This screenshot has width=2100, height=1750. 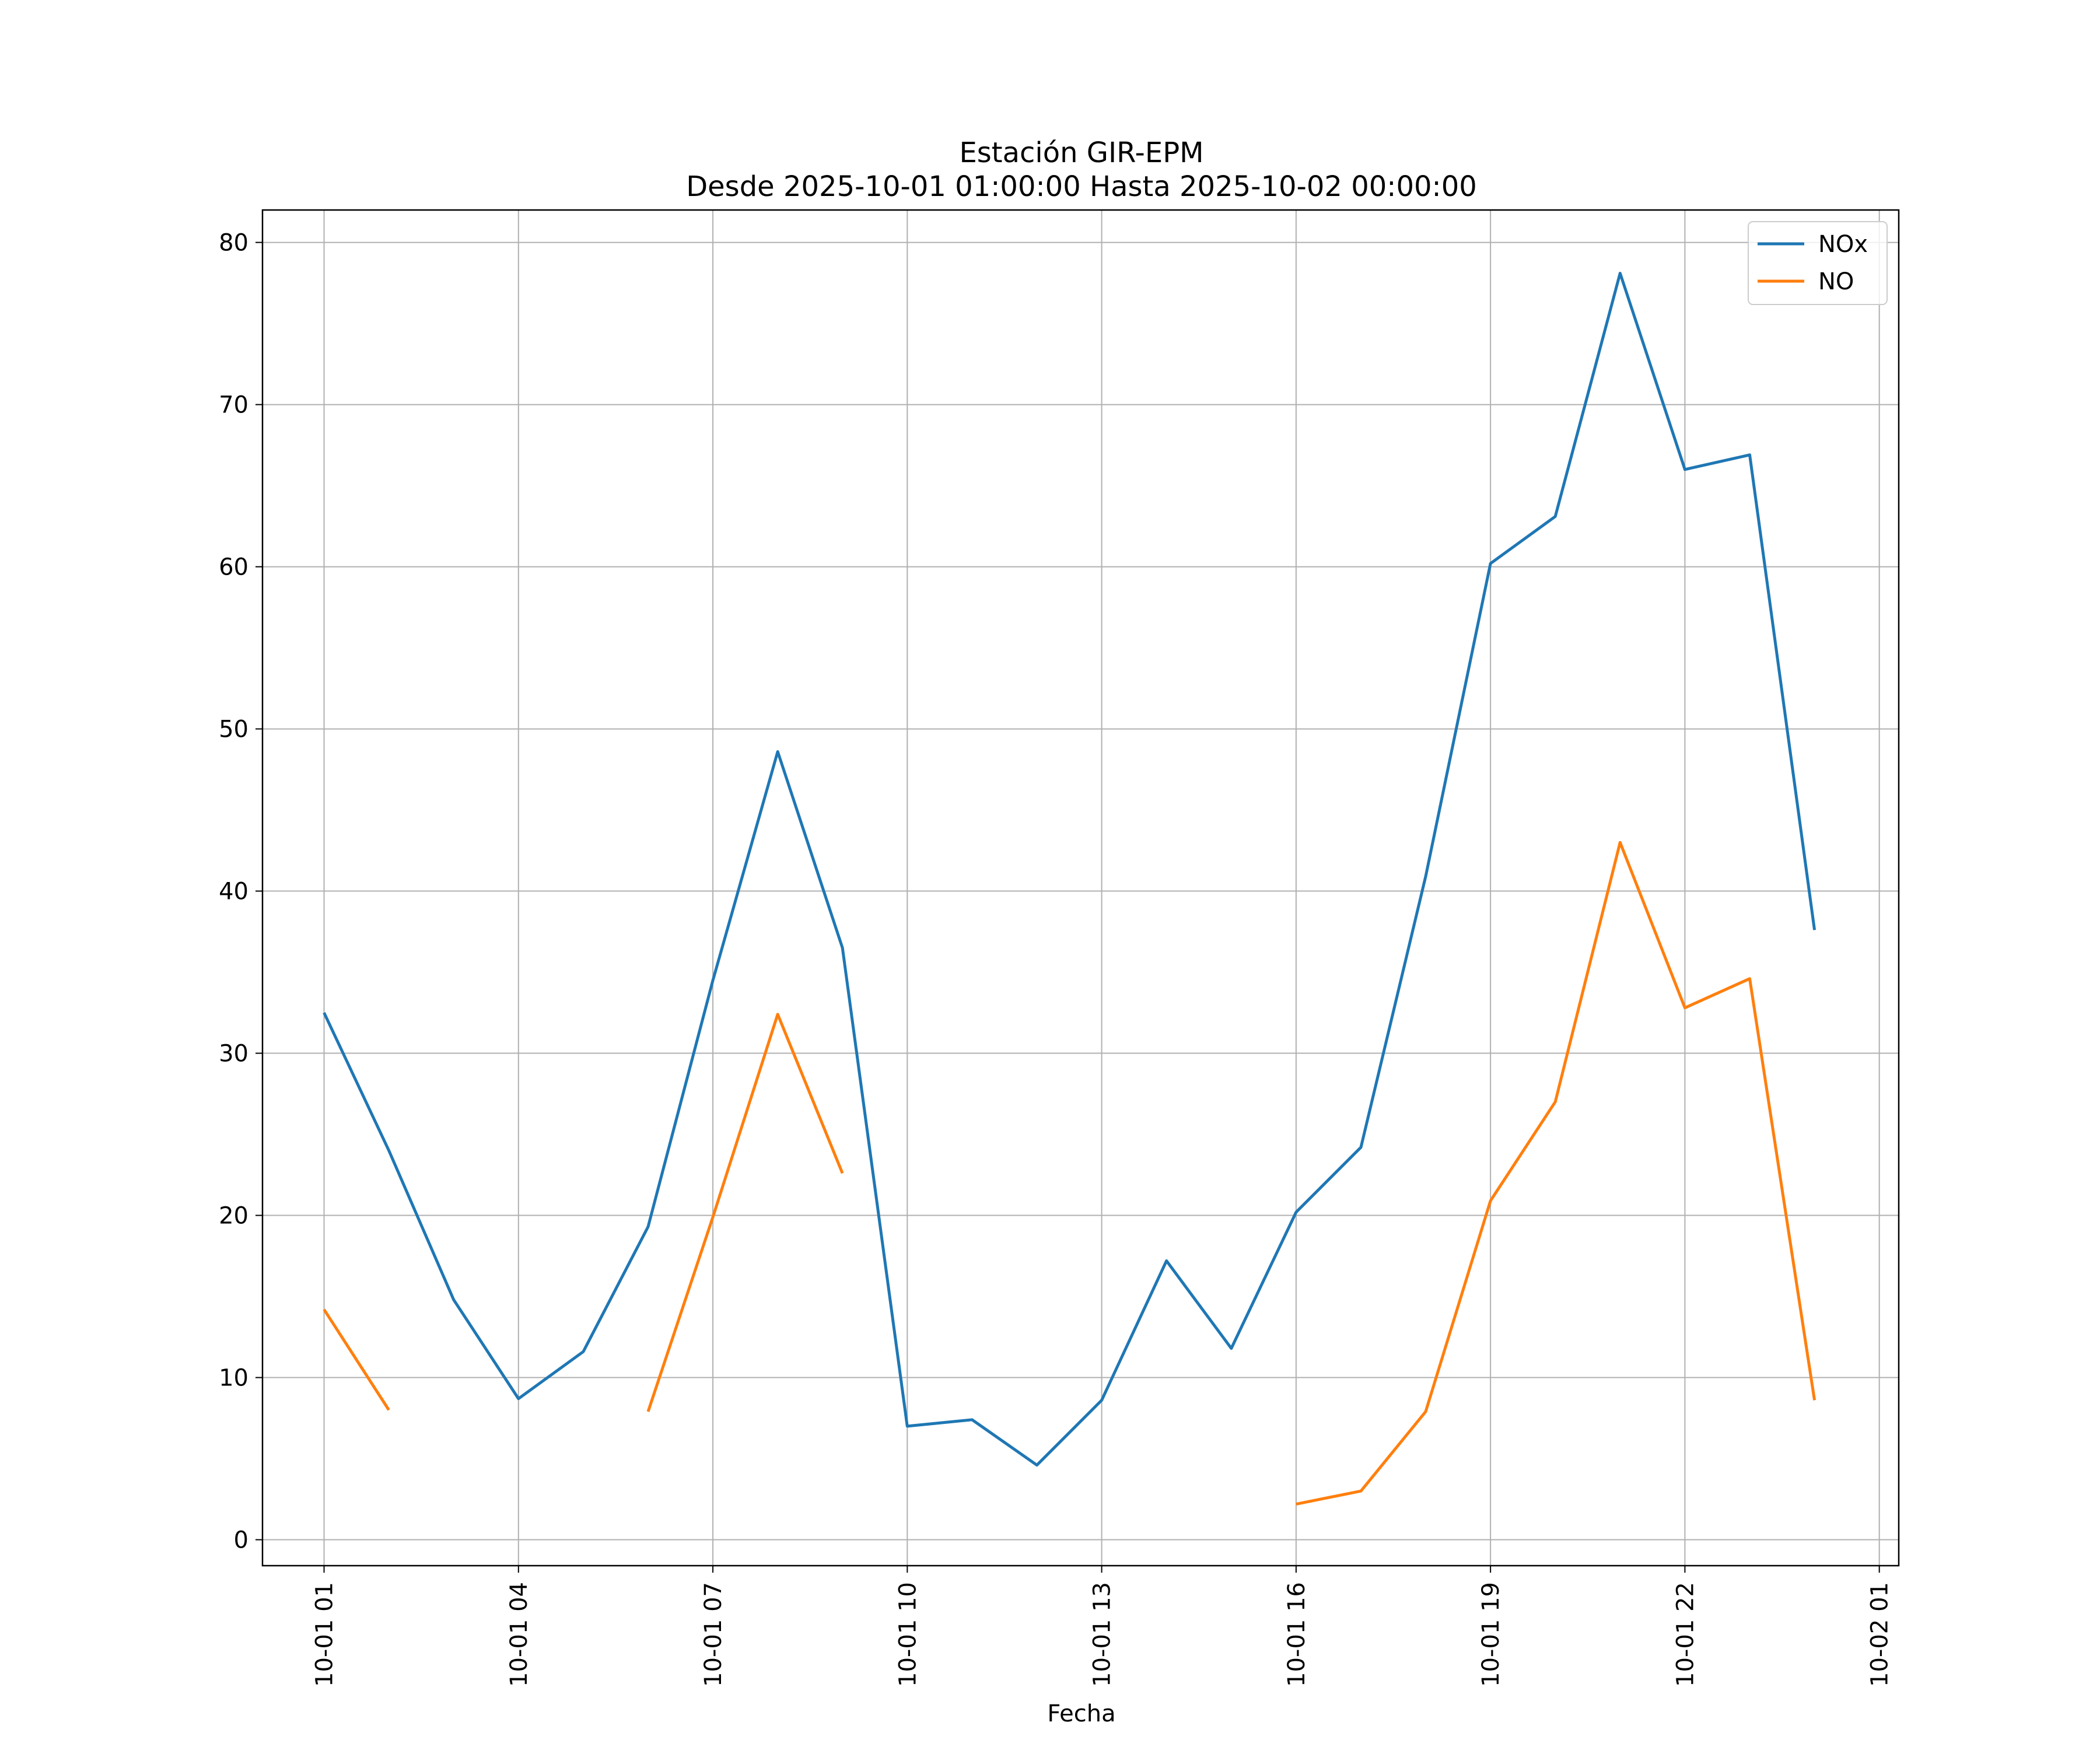 I want to click on legend: NOx NO, so click(x=1818, y=263).